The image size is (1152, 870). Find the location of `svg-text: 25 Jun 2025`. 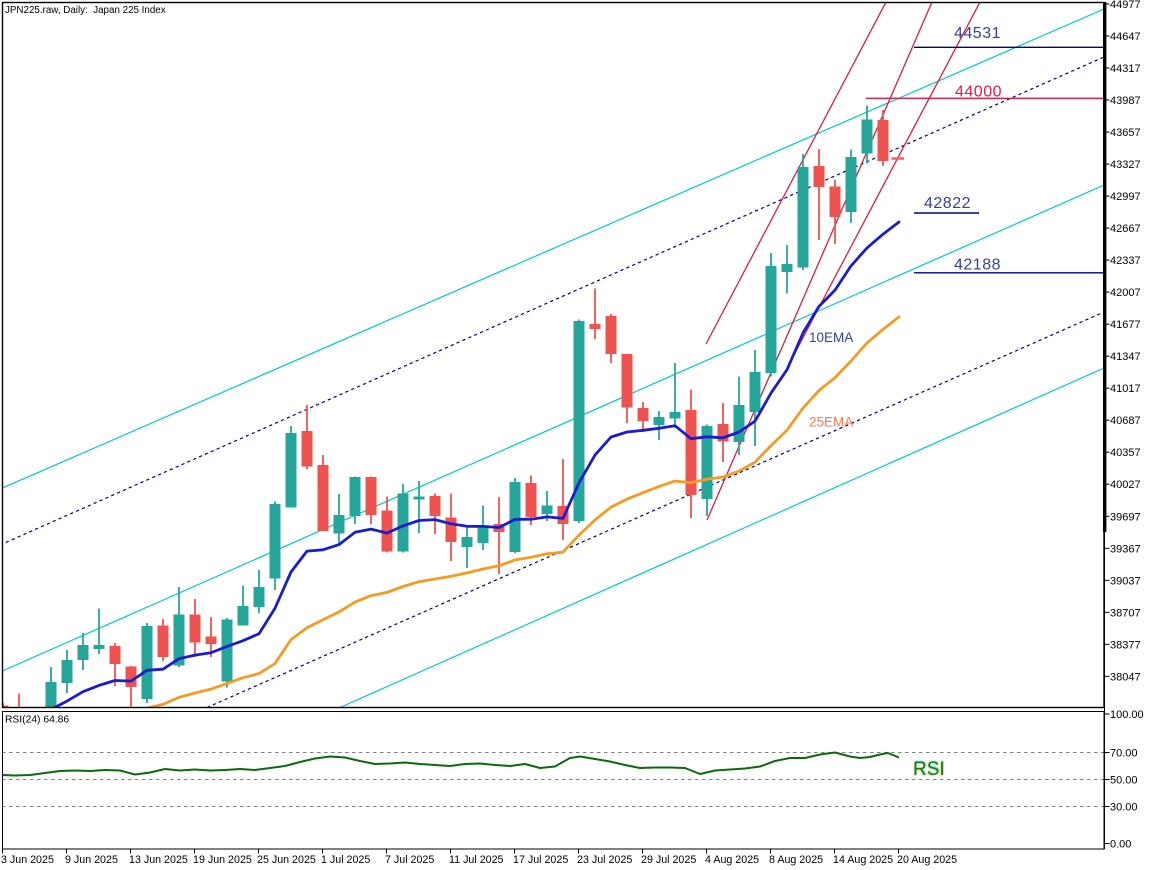

svg-text: 25 Jun 2025 is located at coordinates (286, 860).